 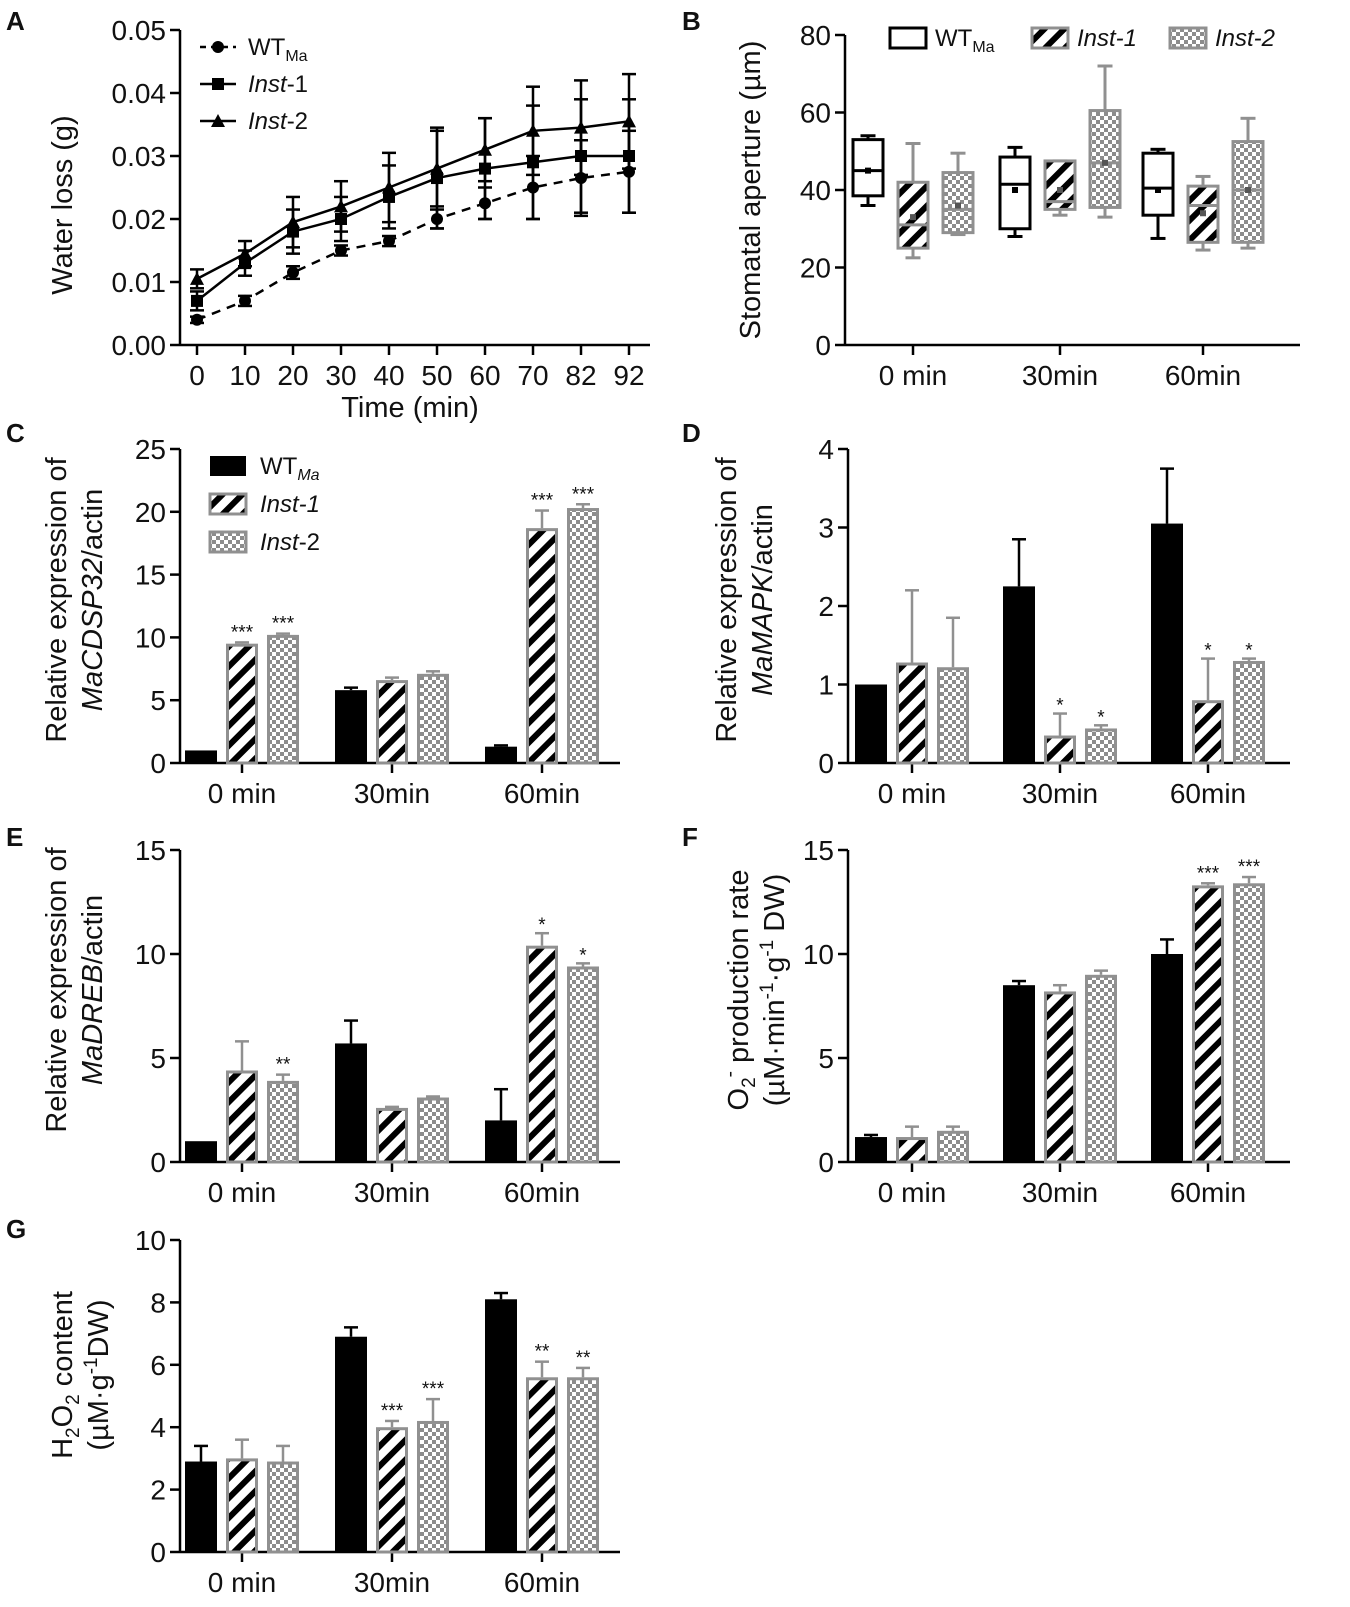 I want to click on panel-a-y-tick-label: 0.04, so click(x=139, y=93).